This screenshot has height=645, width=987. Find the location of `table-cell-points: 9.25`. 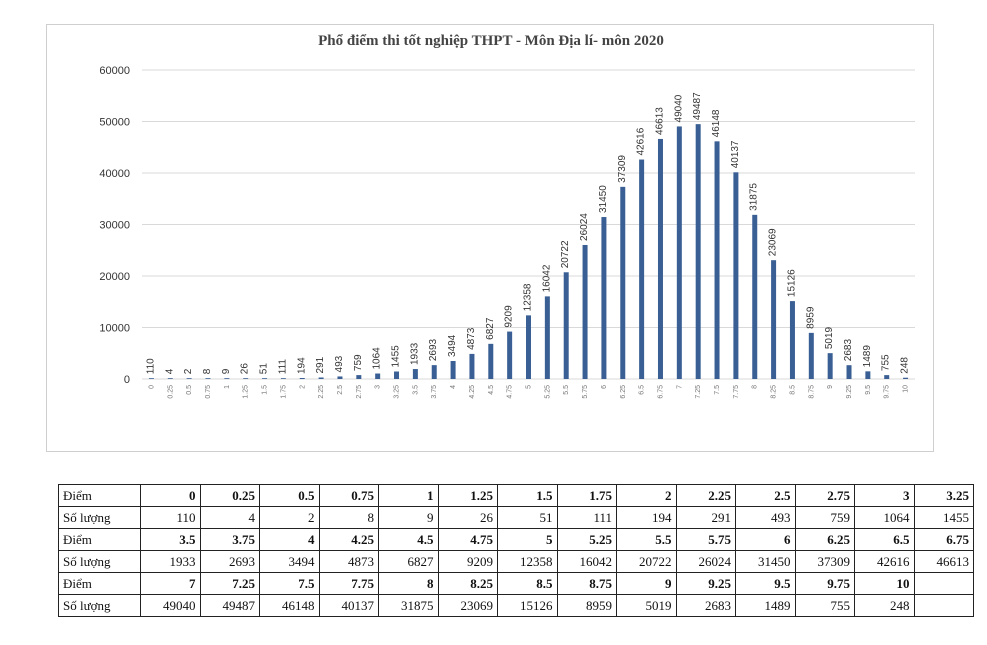

table-cell-points: 9.25 is located at coordinates (705, 583).